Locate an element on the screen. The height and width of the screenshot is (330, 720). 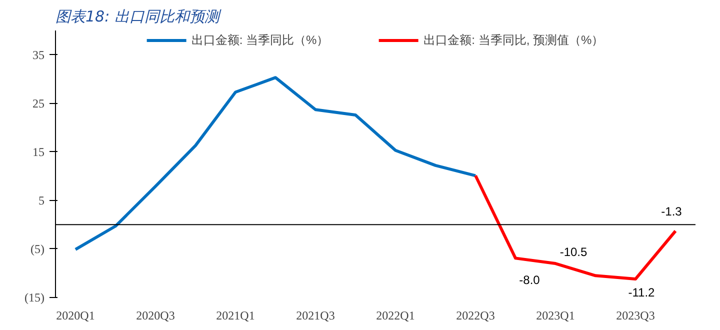
y-tick-label: 25 is located at coordinates (38, 103).